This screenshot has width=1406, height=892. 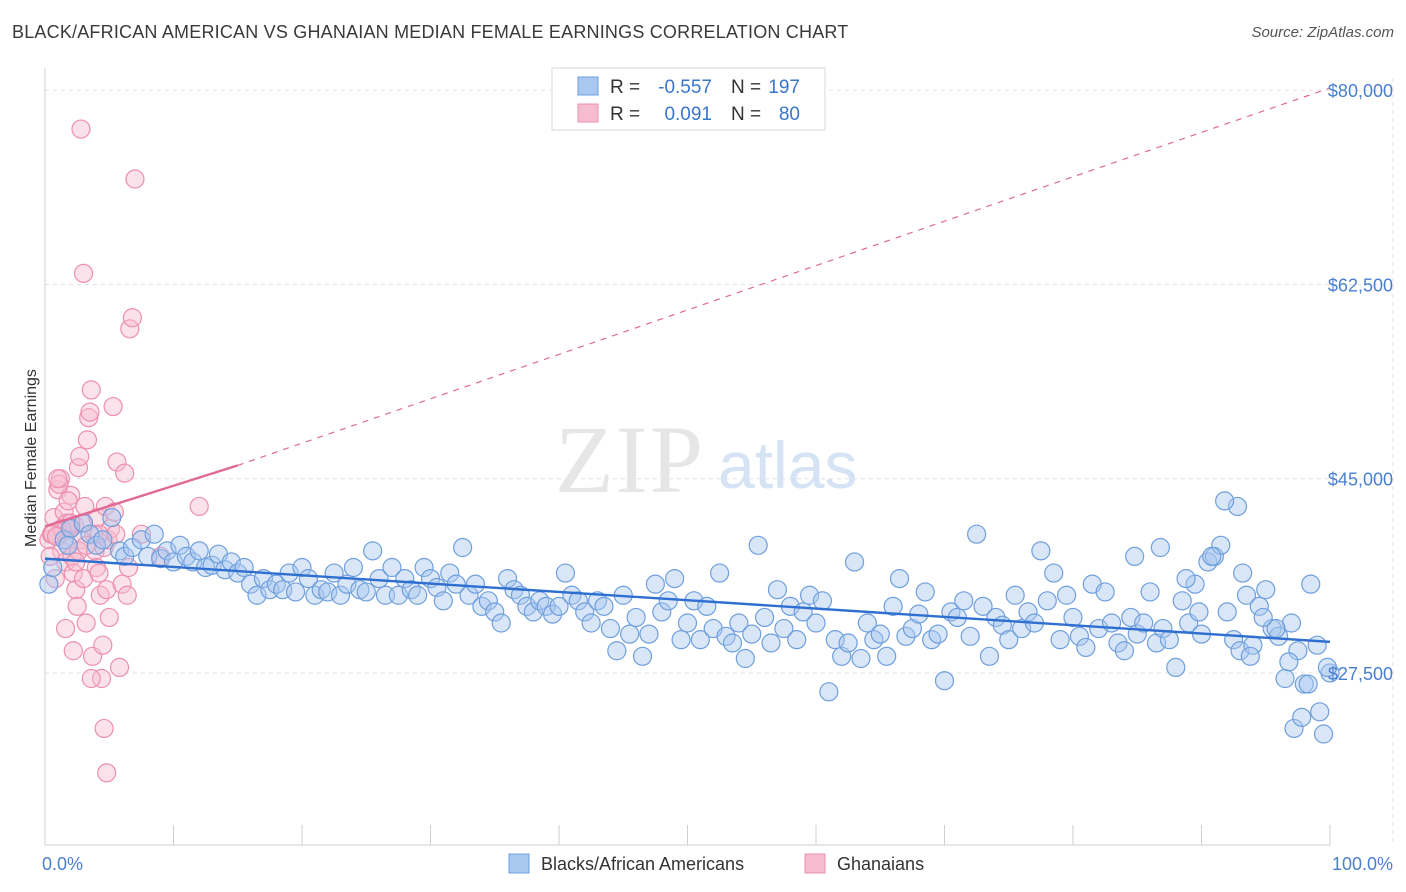 What do you see at coordinates (1362, 864) in the screenshot?
I see `x-tick-label-max: 100.0%` at bounding box center [1362, 864].